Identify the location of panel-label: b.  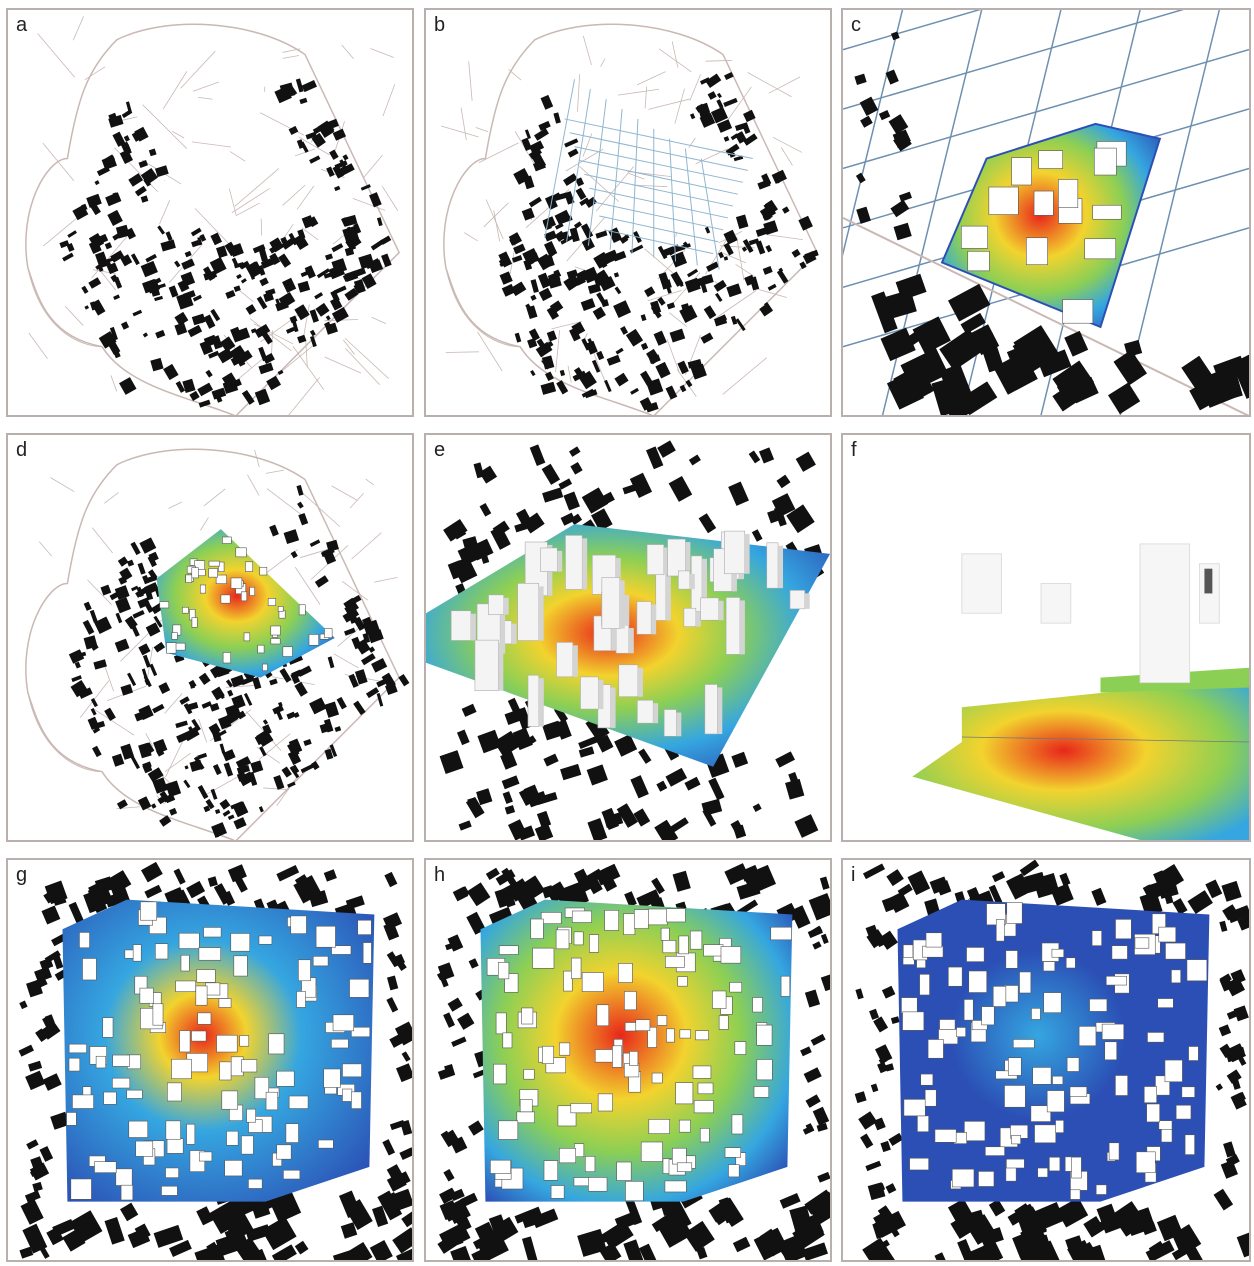
(440, 25).